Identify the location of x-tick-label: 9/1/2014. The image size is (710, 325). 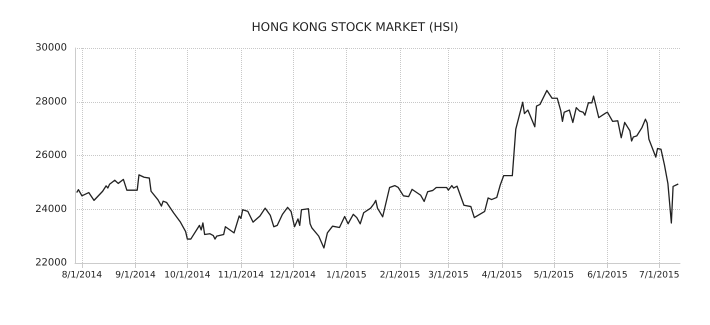
(135, 275).